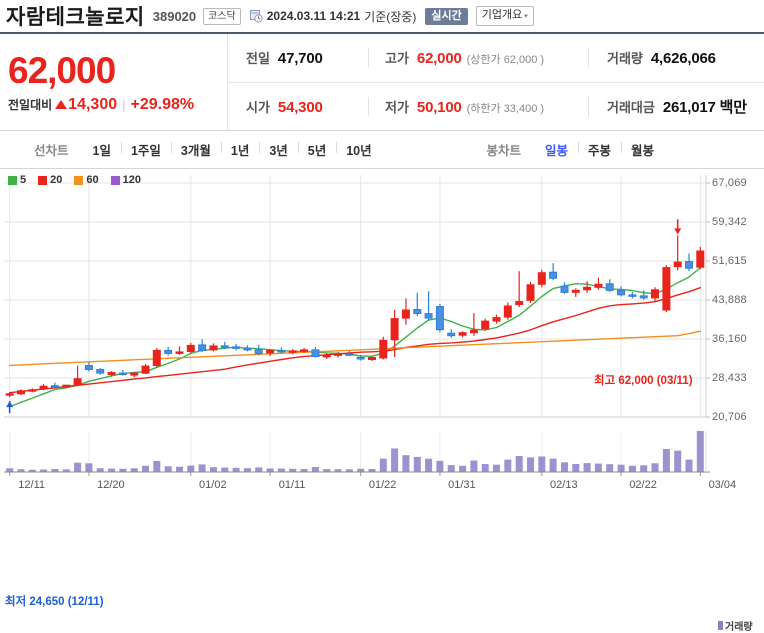 This screenshot has width=764, height=633. I want to click on stat-sub: (상한가 62,000 ), so click(505, 60).